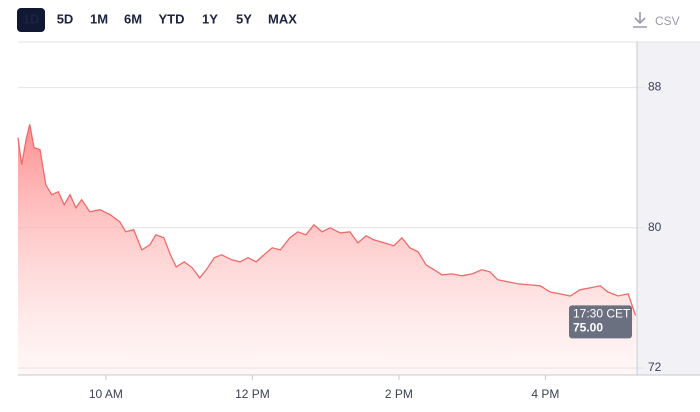 This screenshot has width=700, height=412. I want to click on tooltip-value: 75.00, so click(588, 328).